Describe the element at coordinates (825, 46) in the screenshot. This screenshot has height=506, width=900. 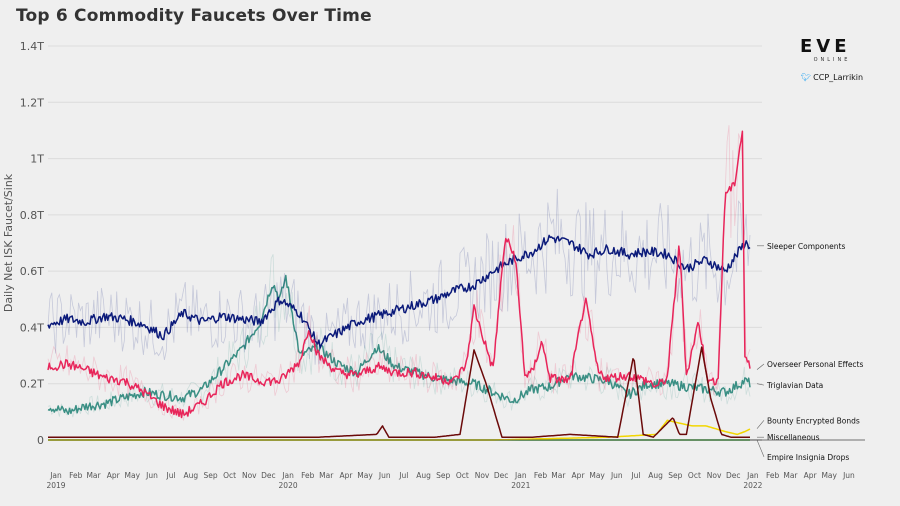
I see `eve-logo-text: EVE` at that location.